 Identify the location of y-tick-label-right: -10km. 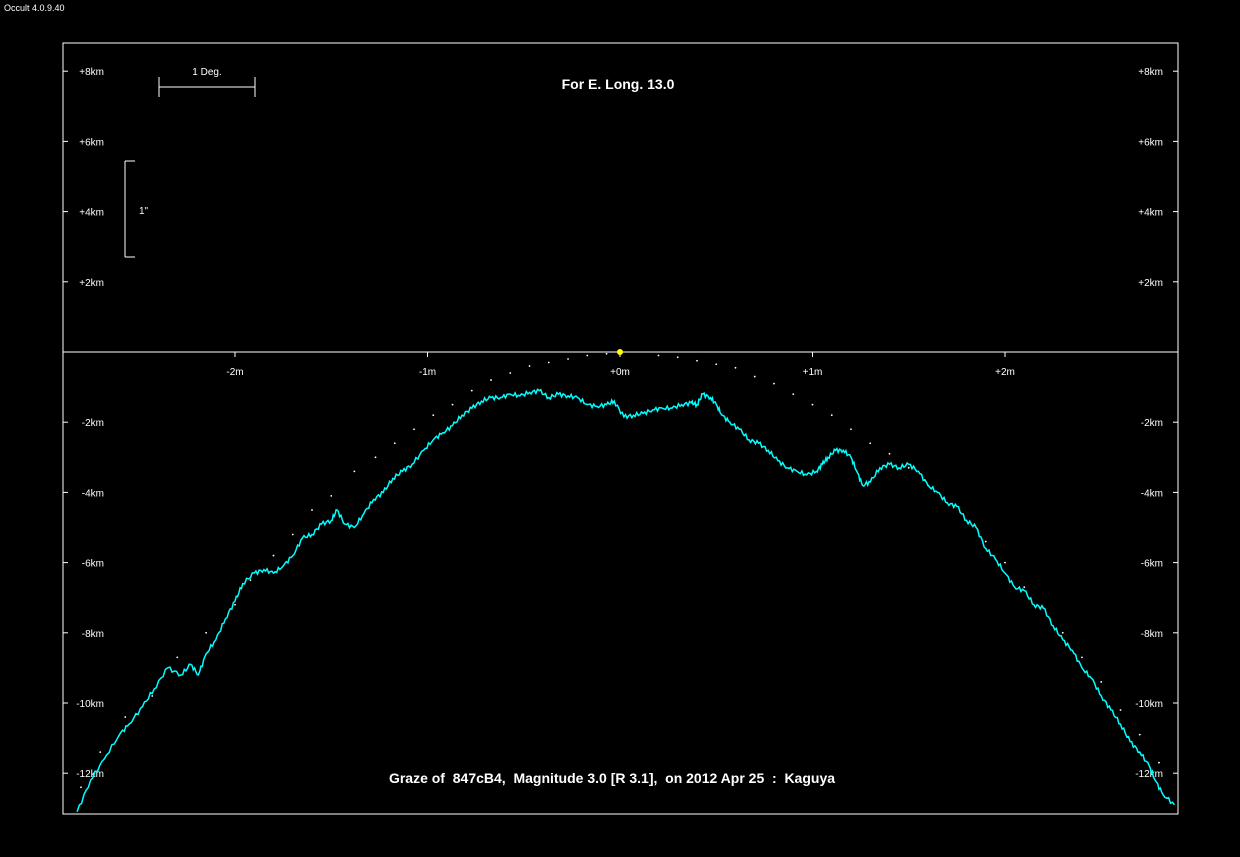
(1149, 704).